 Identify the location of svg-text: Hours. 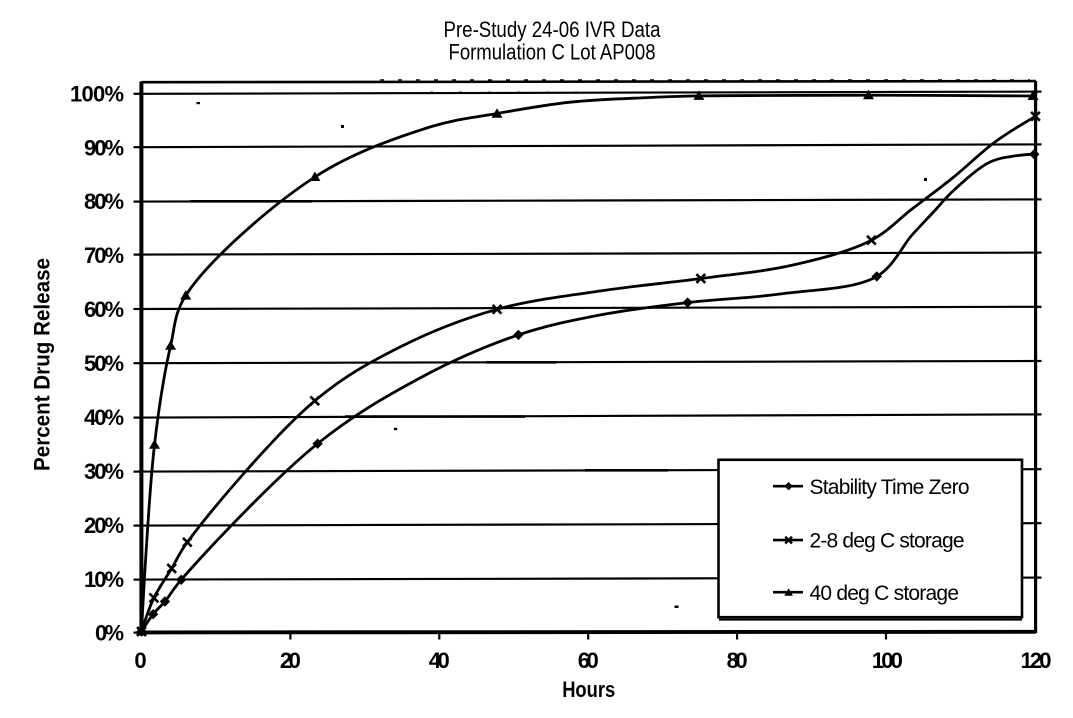
(588, 689).